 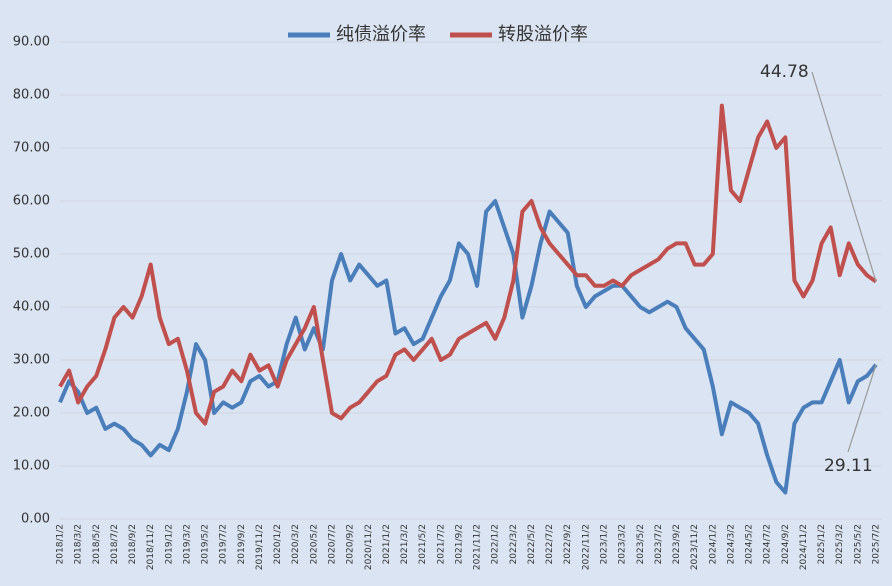 I want to click on x-tick-label: 2023/7/2, so click(x=659, y=544).